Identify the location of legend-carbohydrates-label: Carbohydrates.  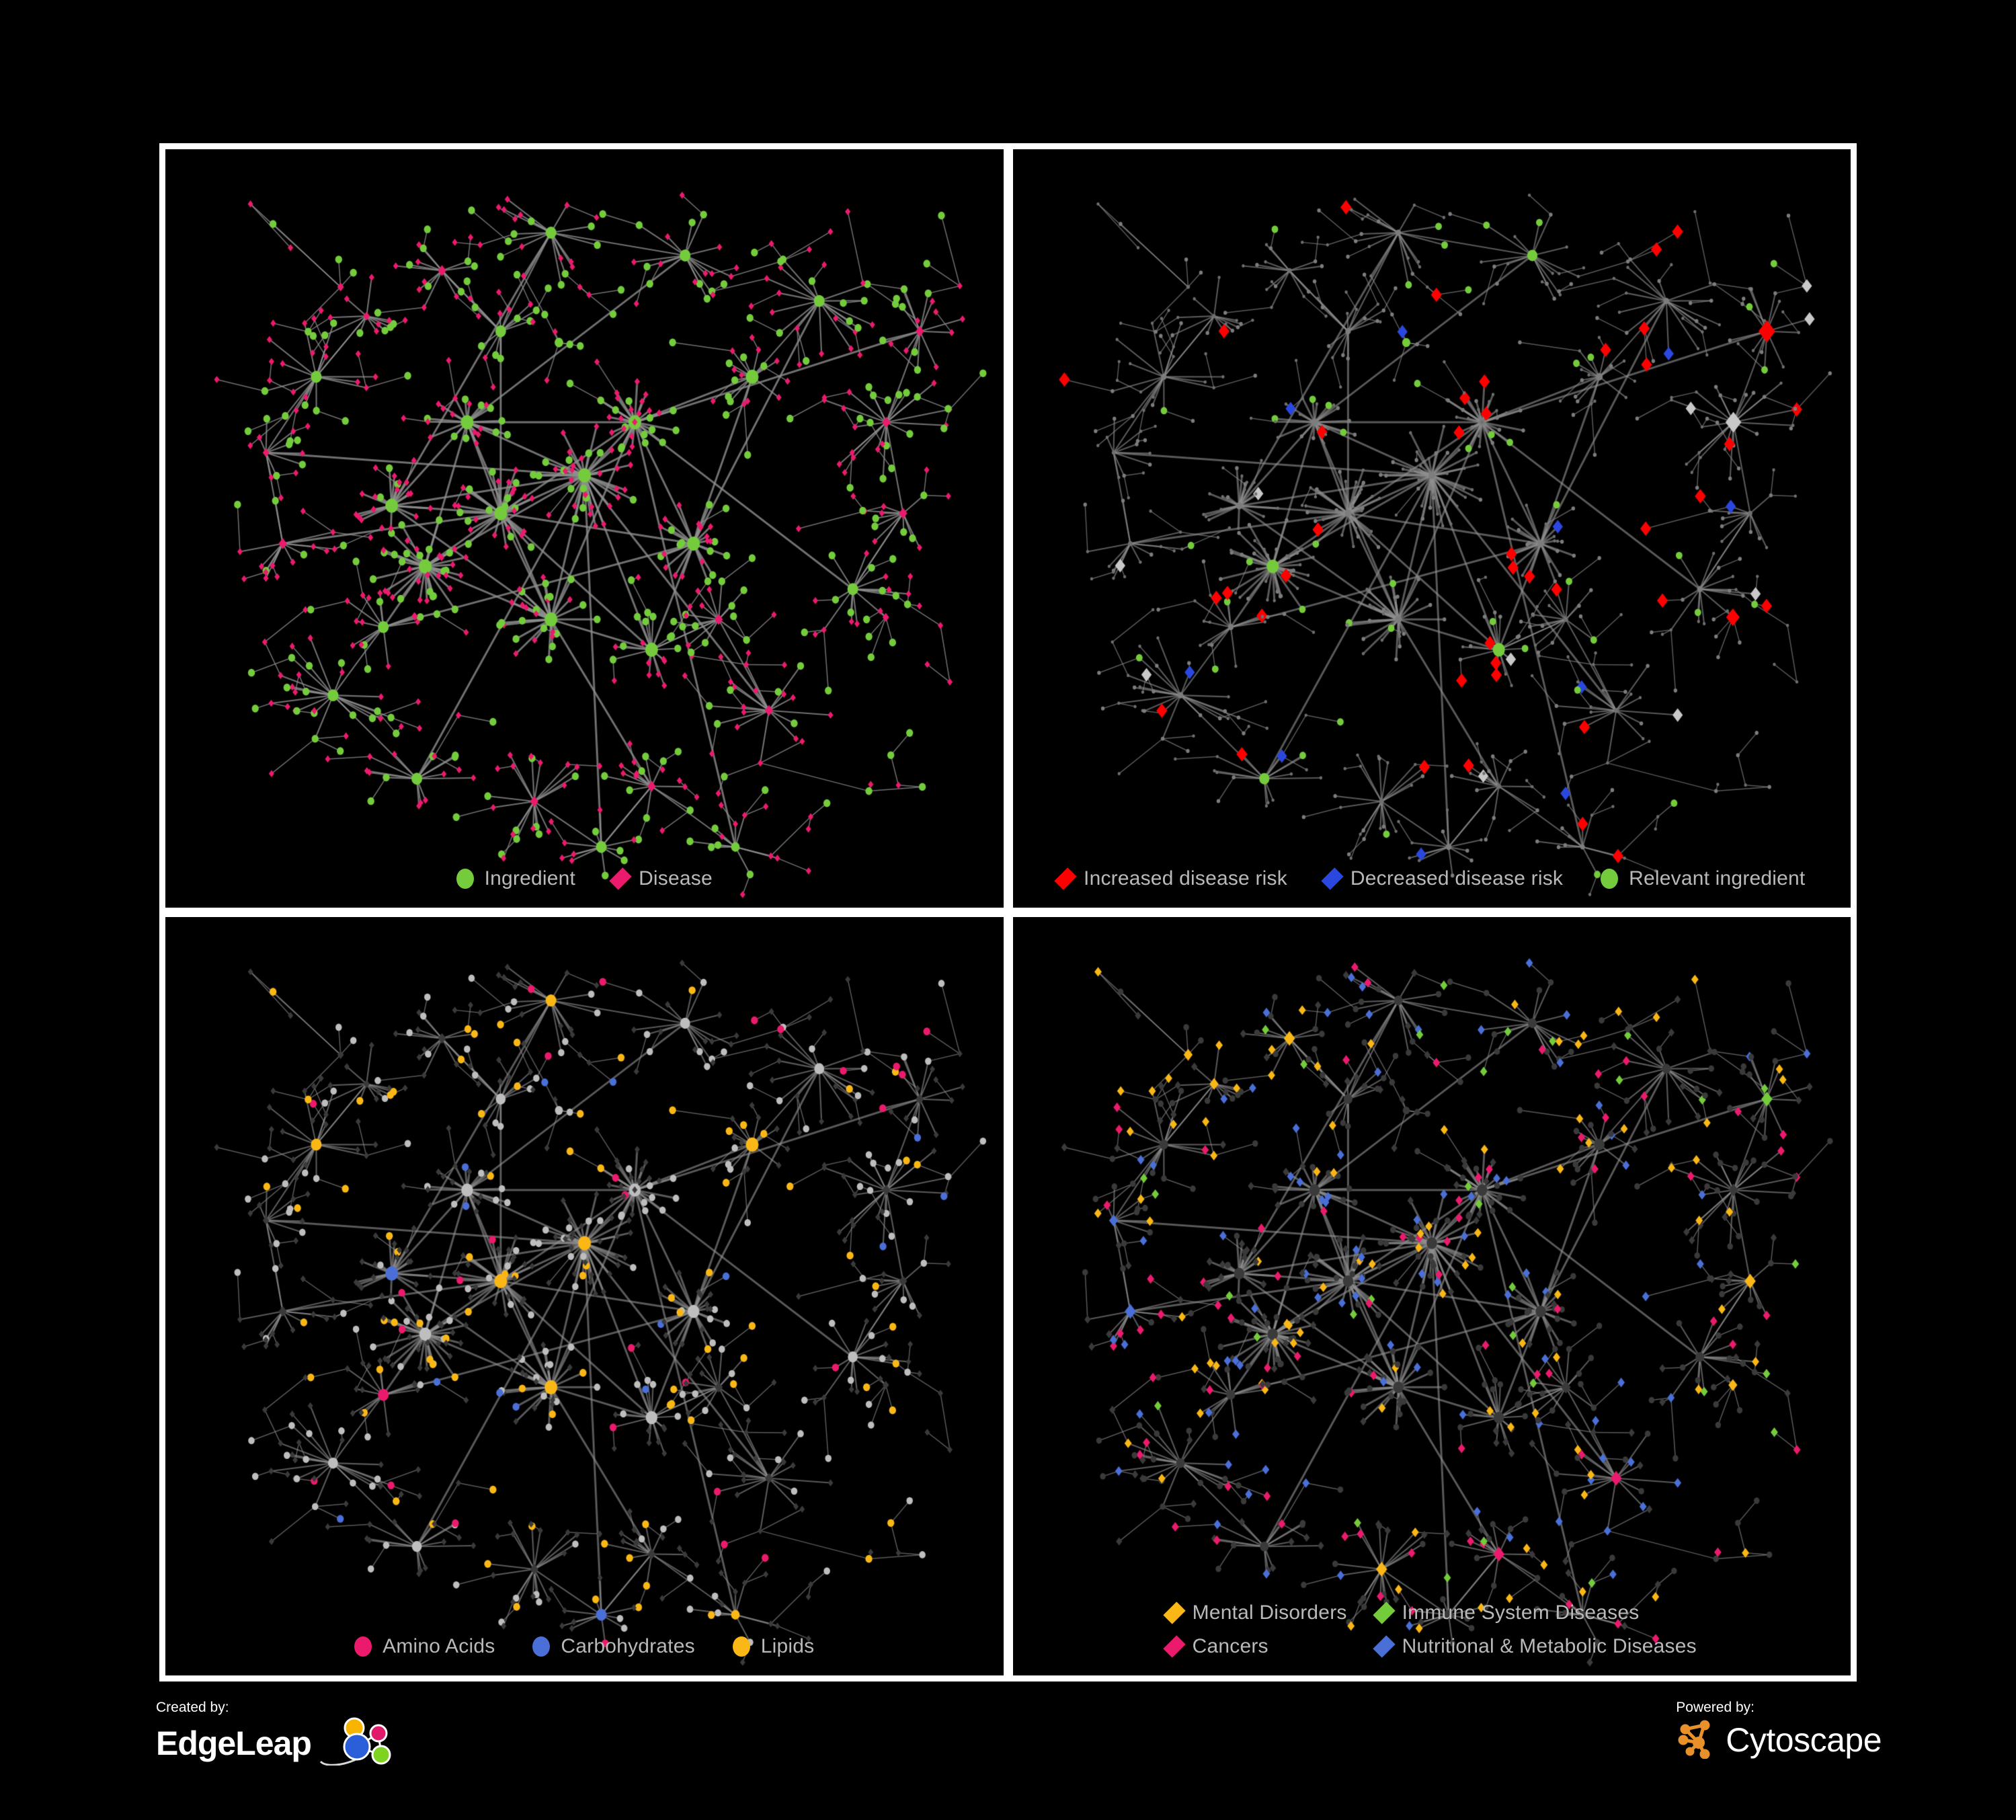
(628, 1646).